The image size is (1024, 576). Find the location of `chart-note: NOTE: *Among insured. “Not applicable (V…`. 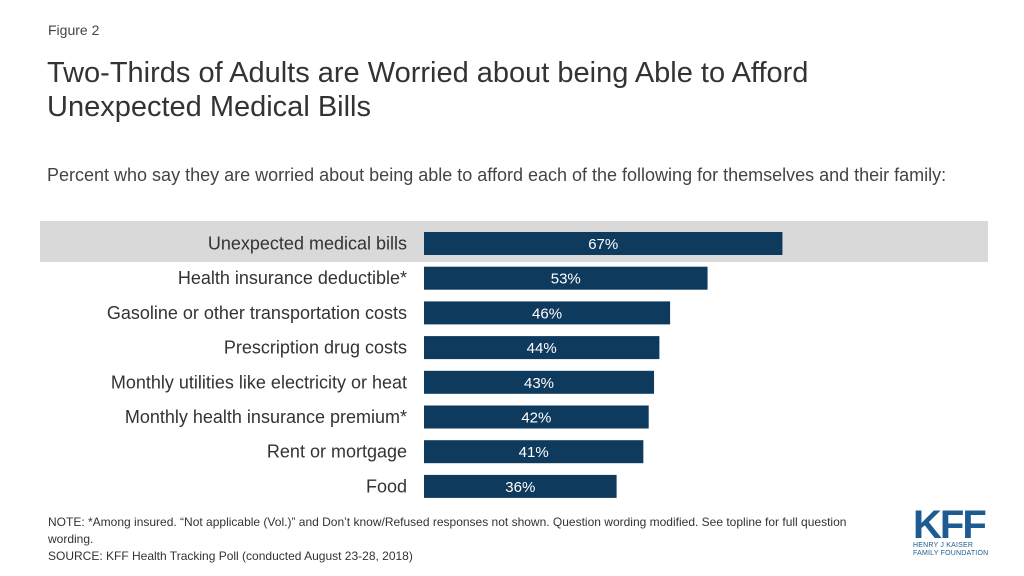

chart-note: NOTE: *Among insured. “Not applicable (V… is located at coordinates (447, 530).